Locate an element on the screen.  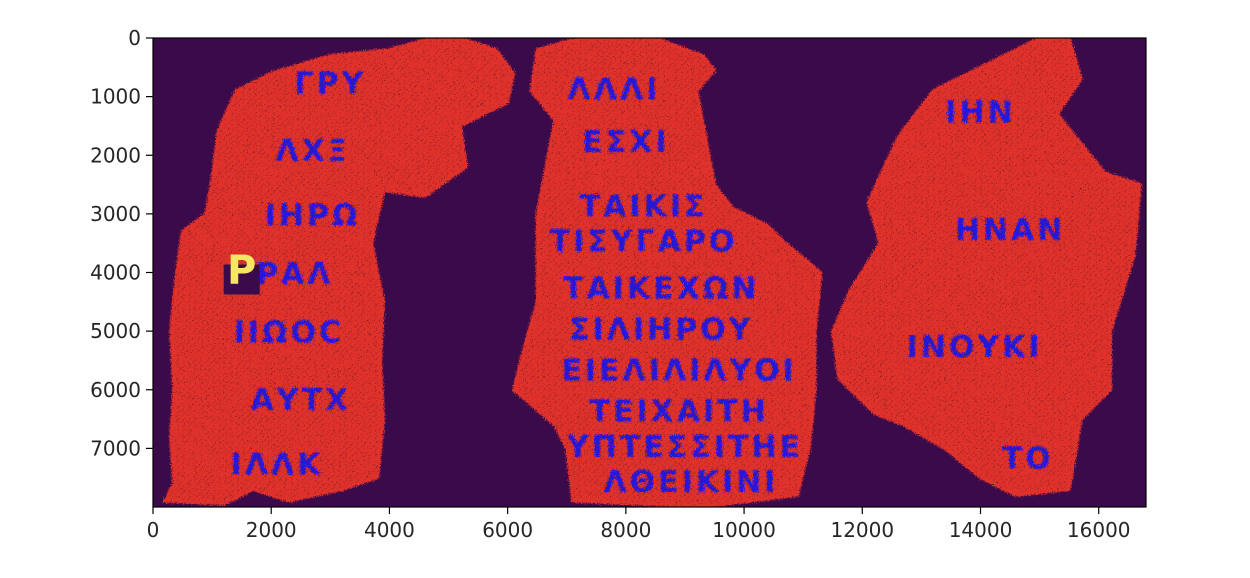
x-tick-label: 6000 is located at coordinates (507, 530).